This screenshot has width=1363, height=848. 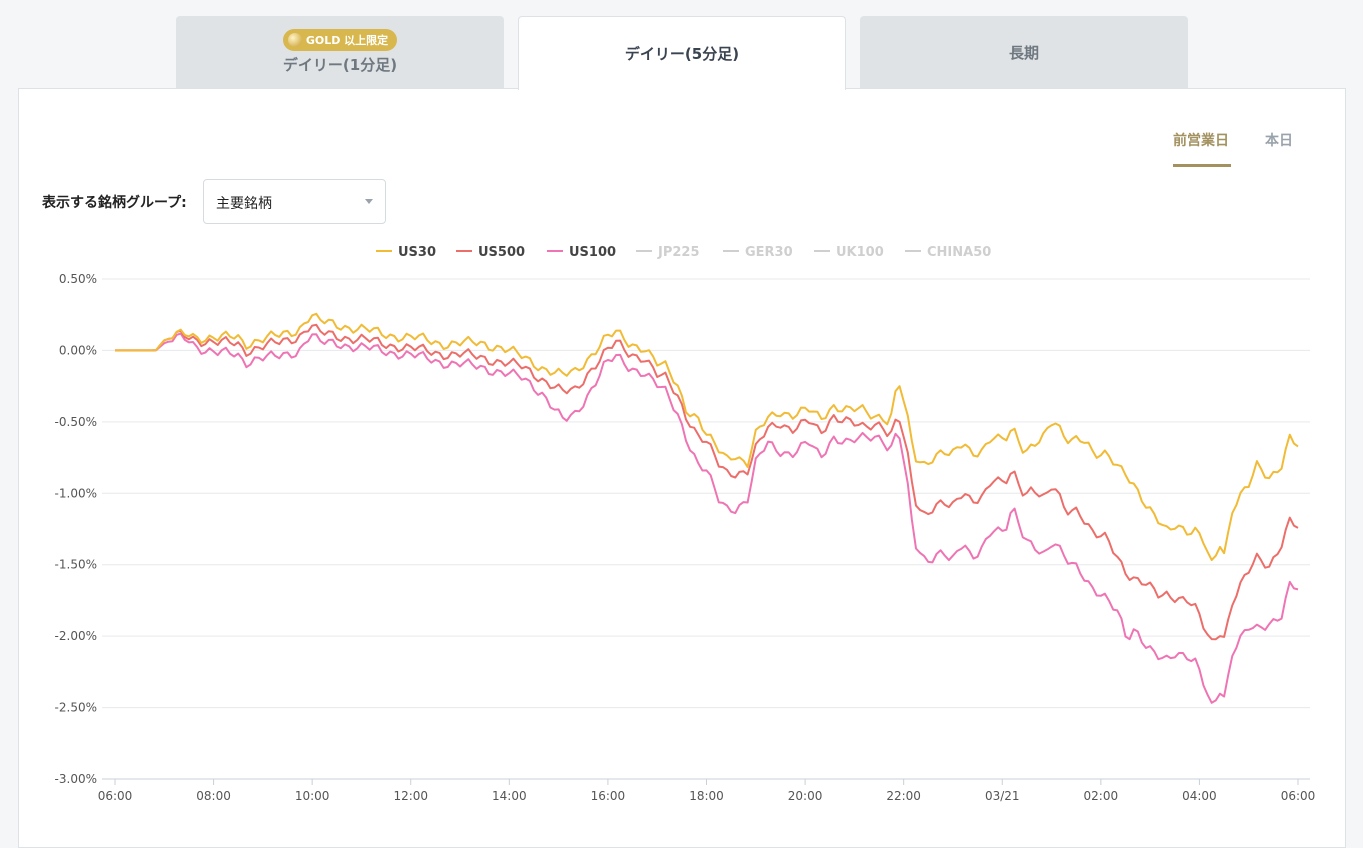 I want to click on y-tick-label: -2.00%, so click(x=76, y=636).